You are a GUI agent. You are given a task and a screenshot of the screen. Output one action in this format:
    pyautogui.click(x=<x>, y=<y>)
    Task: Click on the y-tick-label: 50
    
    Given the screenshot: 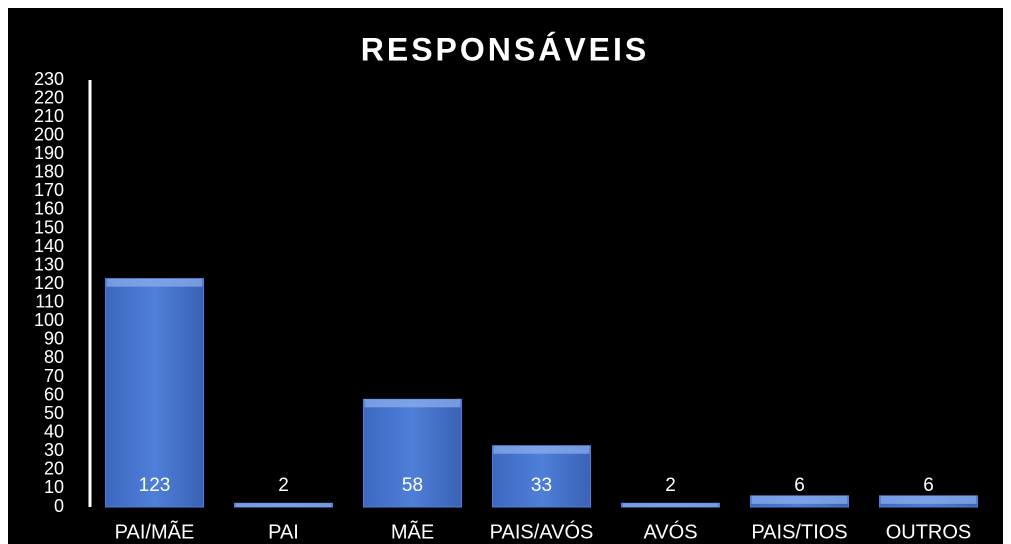 What is the action you would take?
    pyautogui.click(x=54, y=413)
    